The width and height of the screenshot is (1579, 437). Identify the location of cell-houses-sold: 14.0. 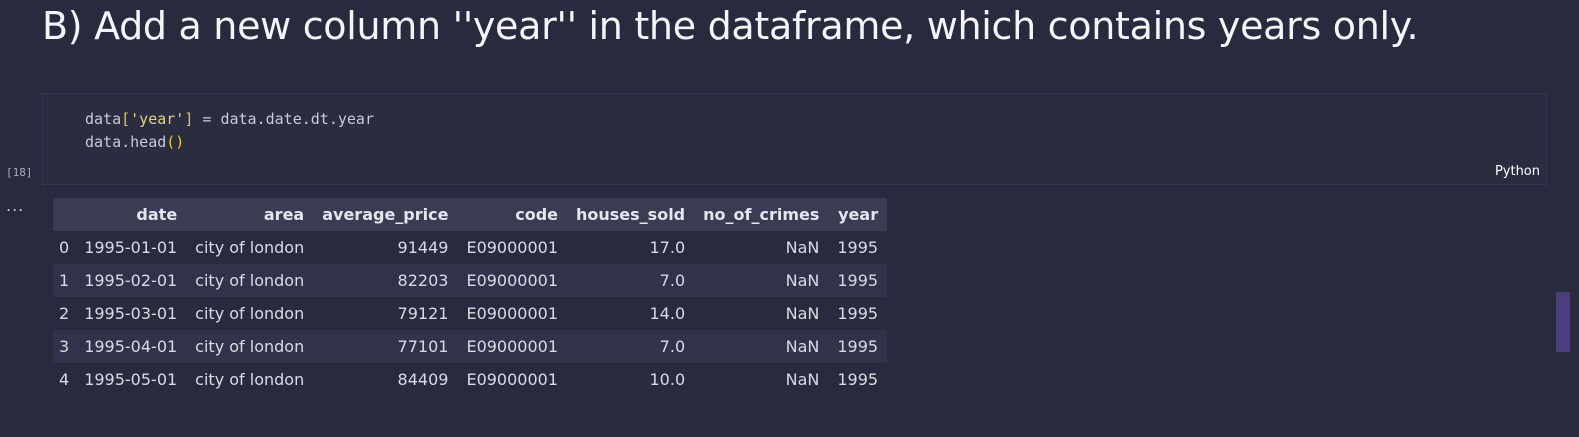
(631, 313).